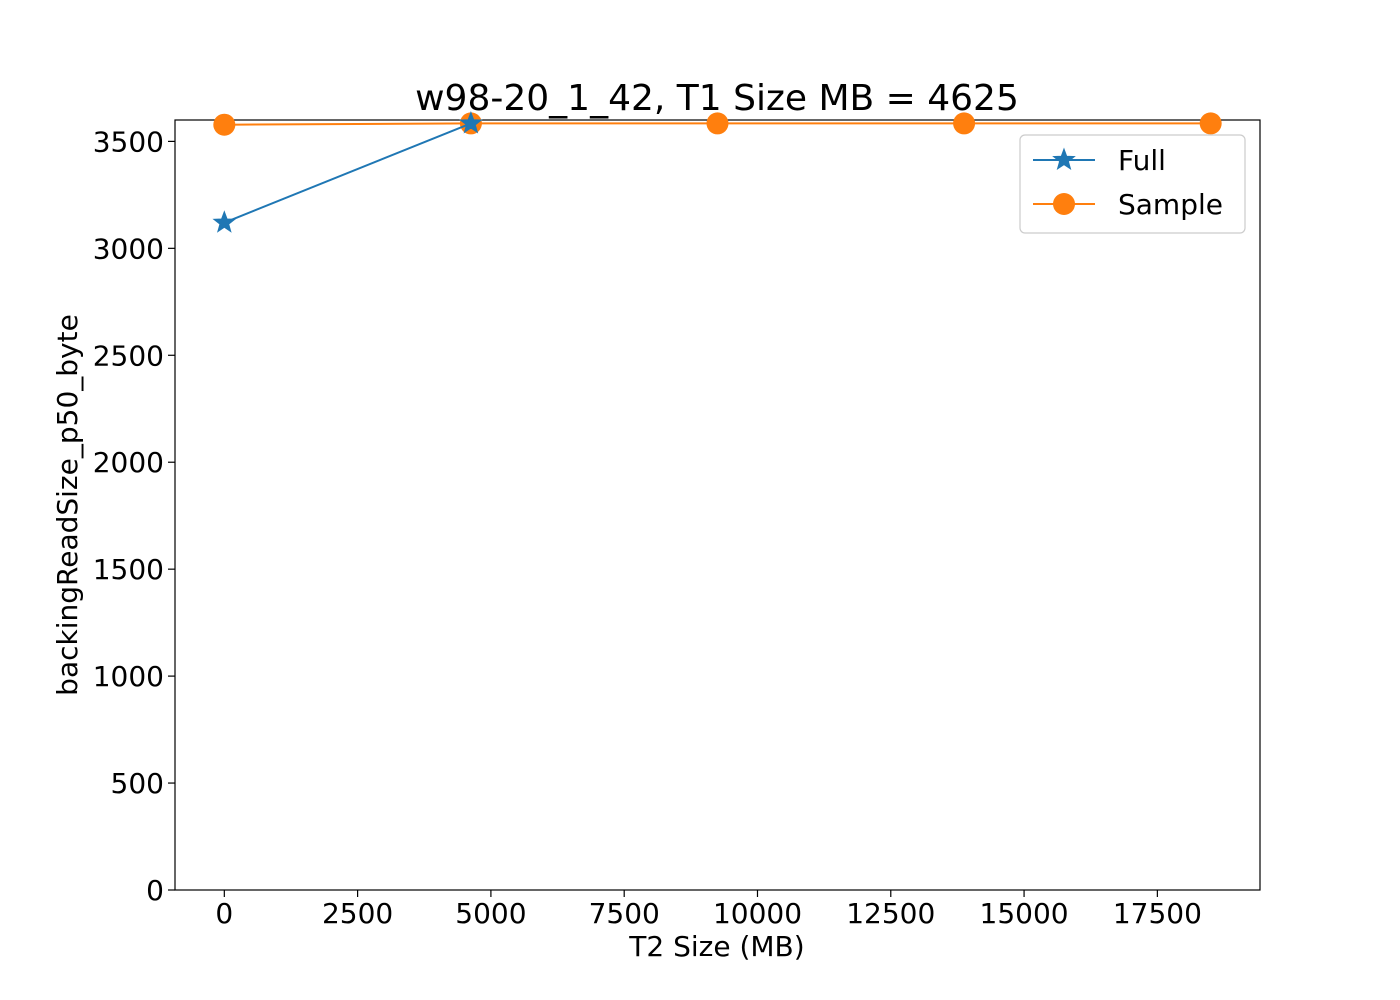 Image resolution: width=1400 pixels, height=1000 pixels. Describe the element at coordinates (224, 913) in the screenshot. I see `x-tick-label: 0` at that location.